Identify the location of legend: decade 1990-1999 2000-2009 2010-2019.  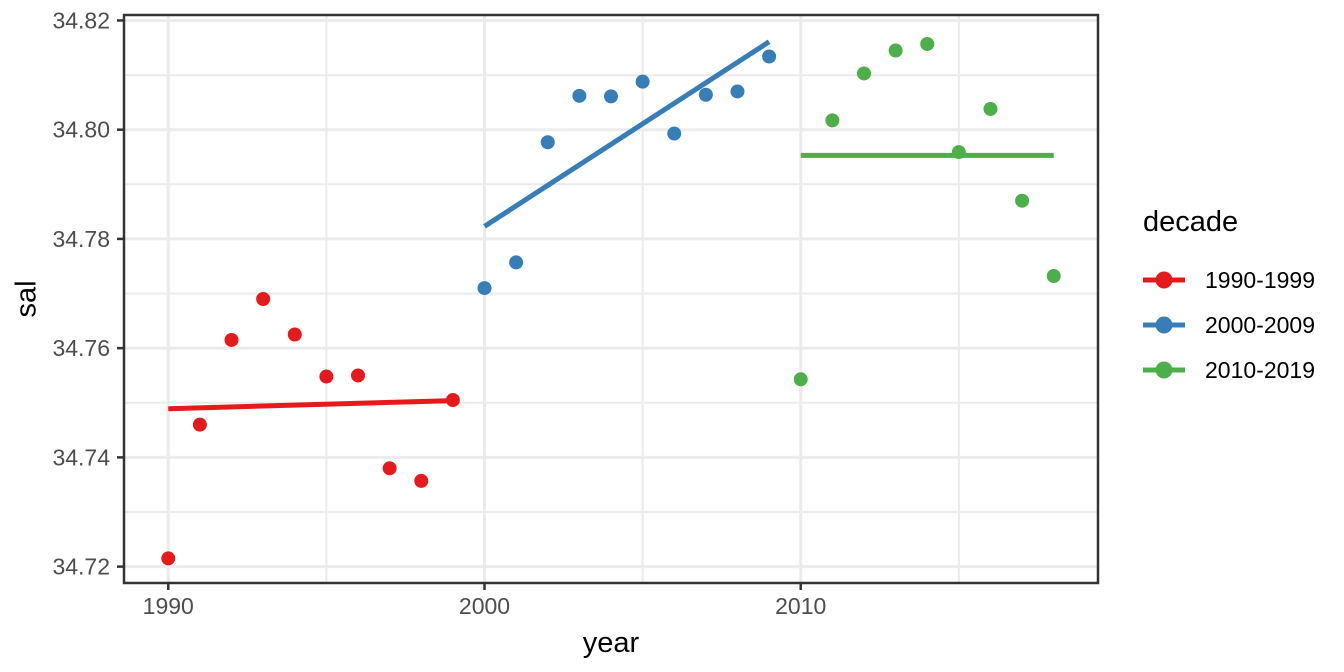
(1229, 303).